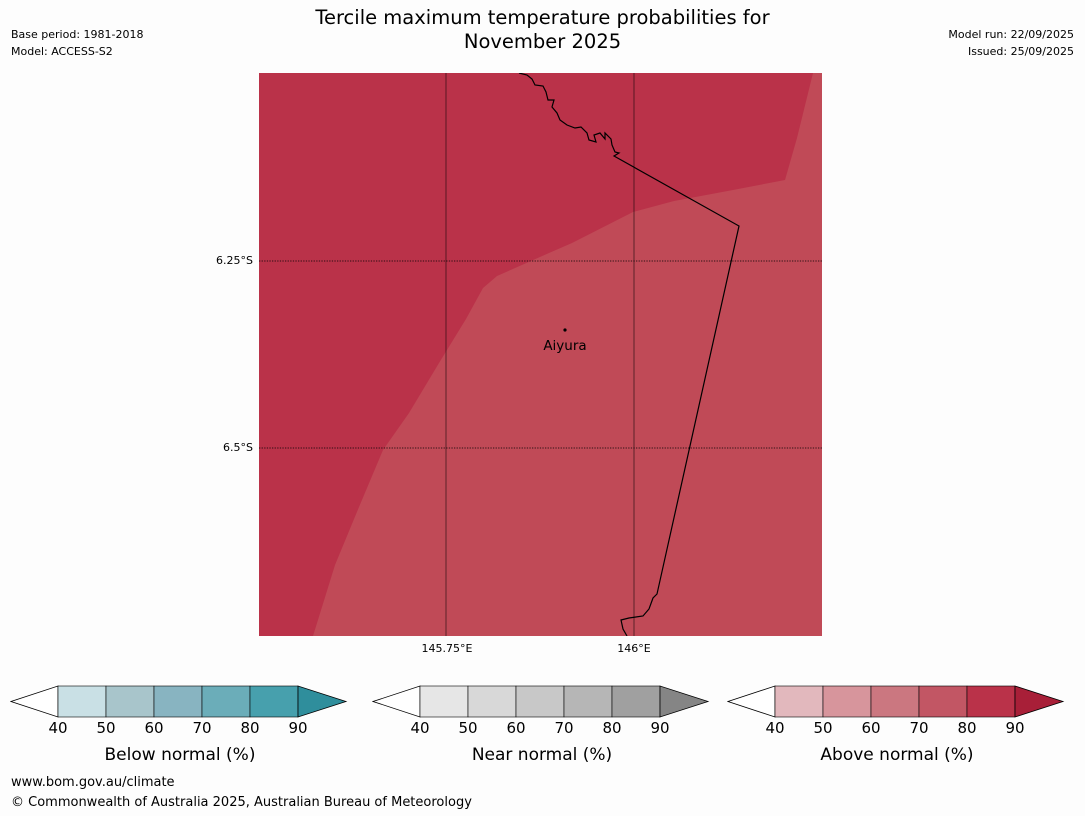 The image size is (1085, 816). I want to click on colorbar-below-tick-70: 70, so click(202, 728).